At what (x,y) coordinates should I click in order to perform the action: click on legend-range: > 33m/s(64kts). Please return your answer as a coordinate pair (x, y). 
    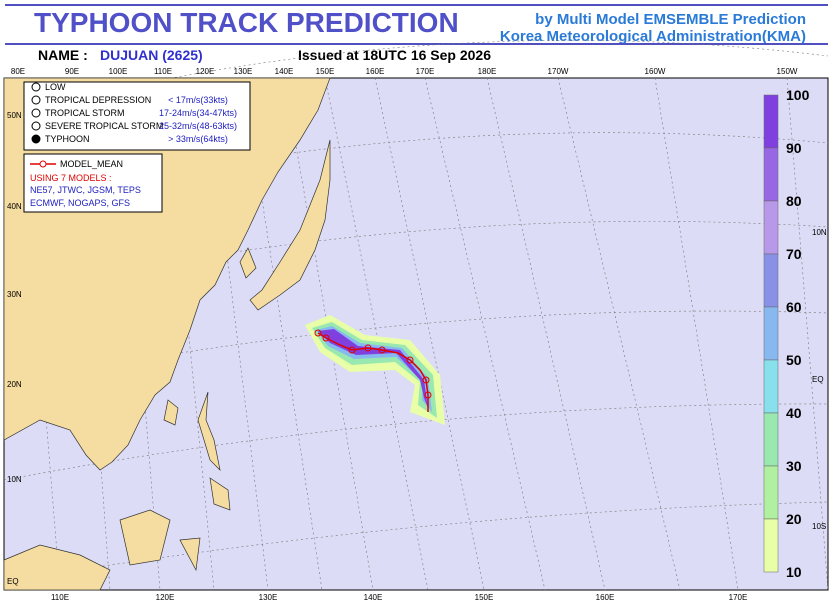
    Looking at the image, I should click on (198, 139).